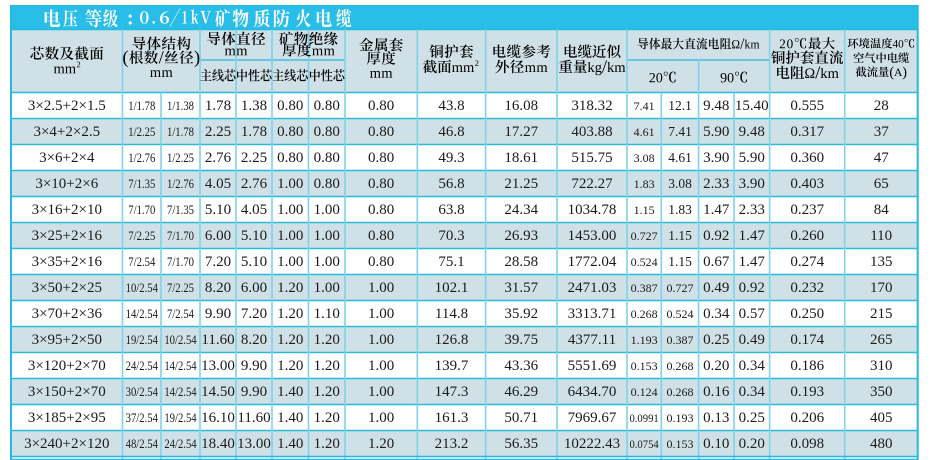 Image resolution: width=930 pixels, height=460 pixels. Describe the element at coordinates (67, 262) in the screenshot. I see `svg-text: 3×35+2×16` at that location.